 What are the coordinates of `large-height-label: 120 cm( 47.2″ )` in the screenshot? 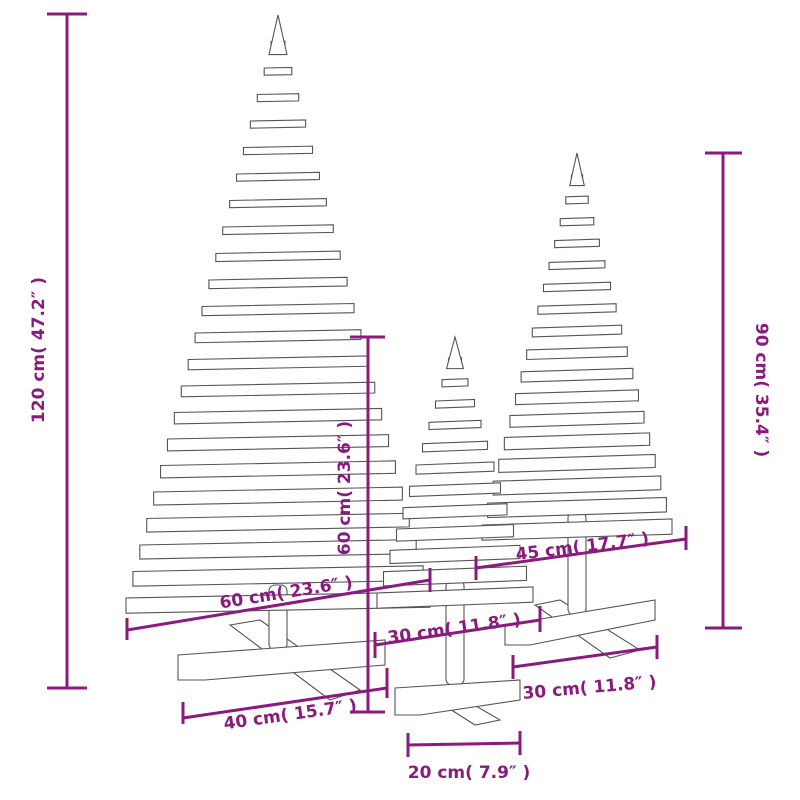 It's located at (39, 350).